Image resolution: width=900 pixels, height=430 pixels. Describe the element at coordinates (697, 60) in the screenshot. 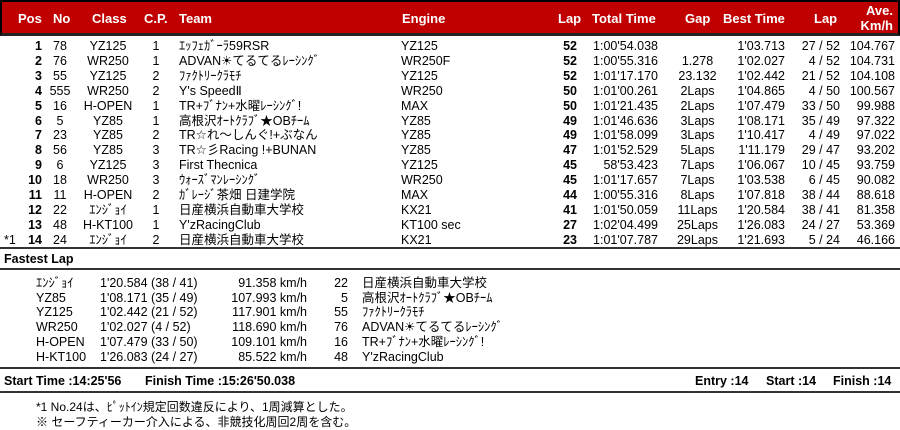

I see `gap: 1.278` at that location.